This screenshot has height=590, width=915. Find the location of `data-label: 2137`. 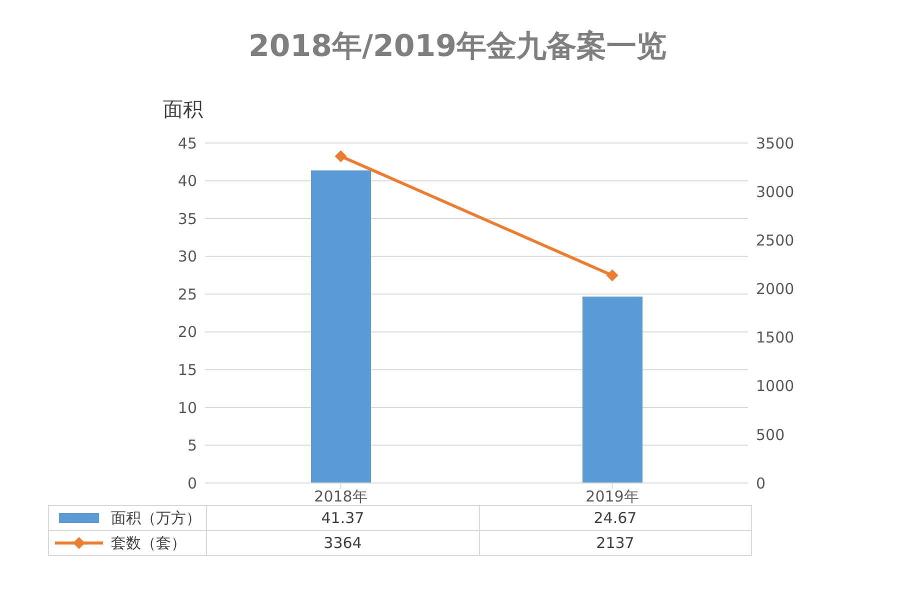

data-label: 2137 is located at coordinates (615, 543).